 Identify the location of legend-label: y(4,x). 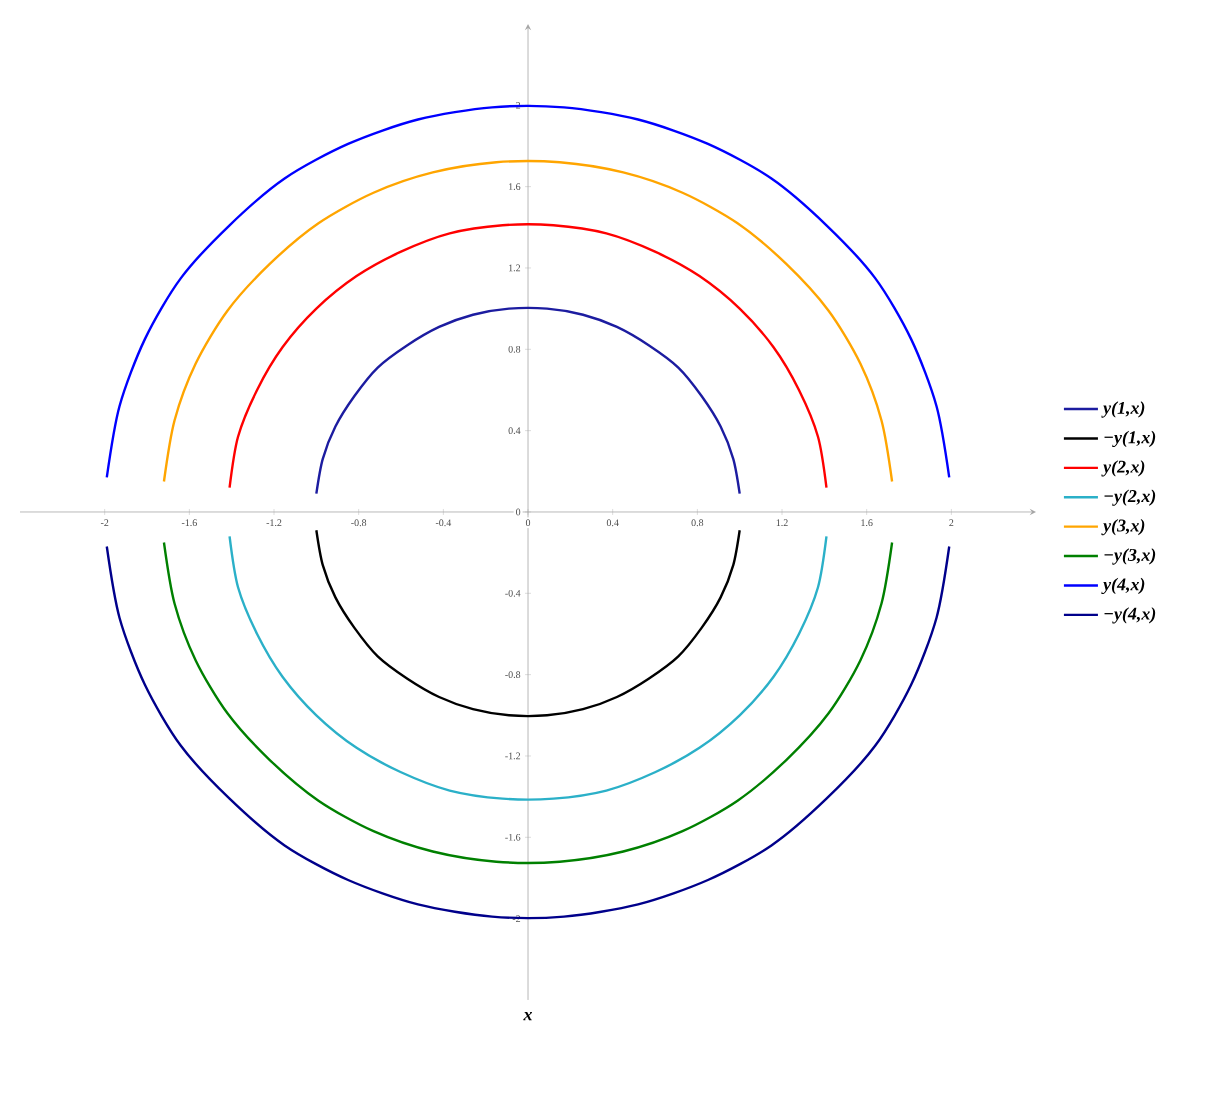
(1123, 586).